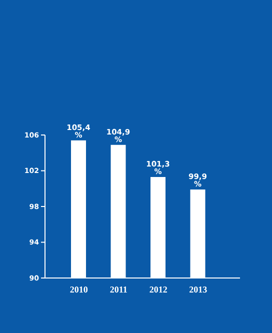  What do you see at coordinates (158, 289) in the screenshot?
I see `x-tick-label: 2012` at bounding box center [158, 289].